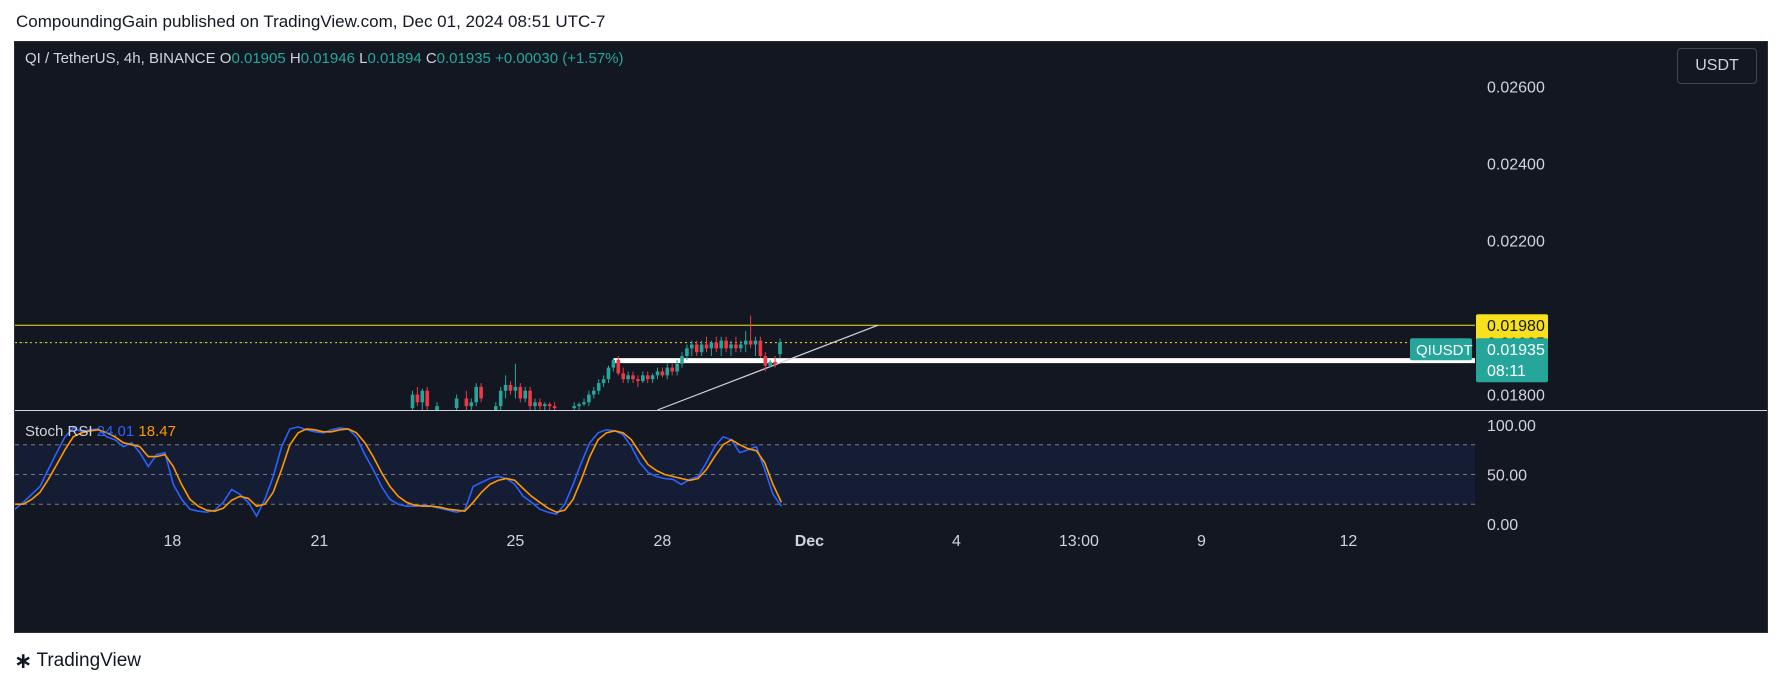 This screenshot has width=1781, height=686. What do you see at coordinates (1516, 326) in the screenshot?
I see `price-label: 0.01980` at bounding box center [1516, 326].